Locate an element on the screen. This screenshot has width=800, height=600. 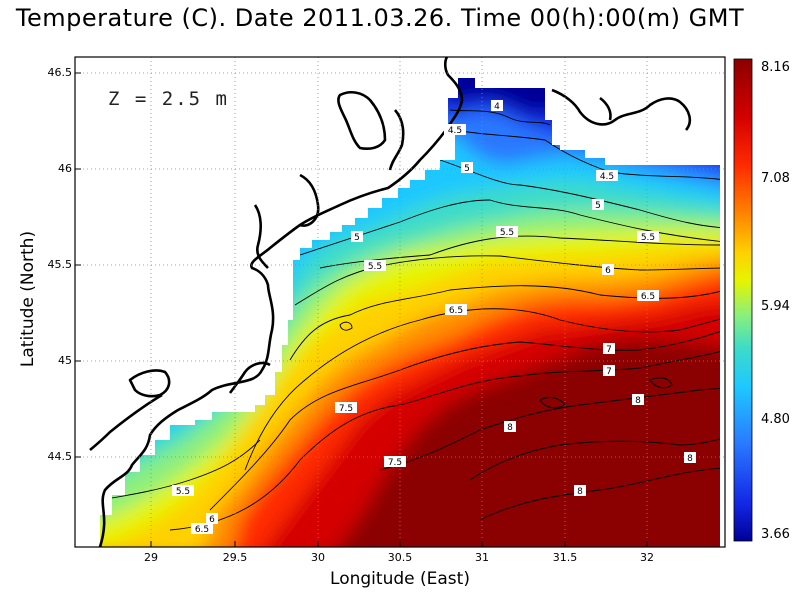
contour-label: 4 is located at coordinates (497, 106).